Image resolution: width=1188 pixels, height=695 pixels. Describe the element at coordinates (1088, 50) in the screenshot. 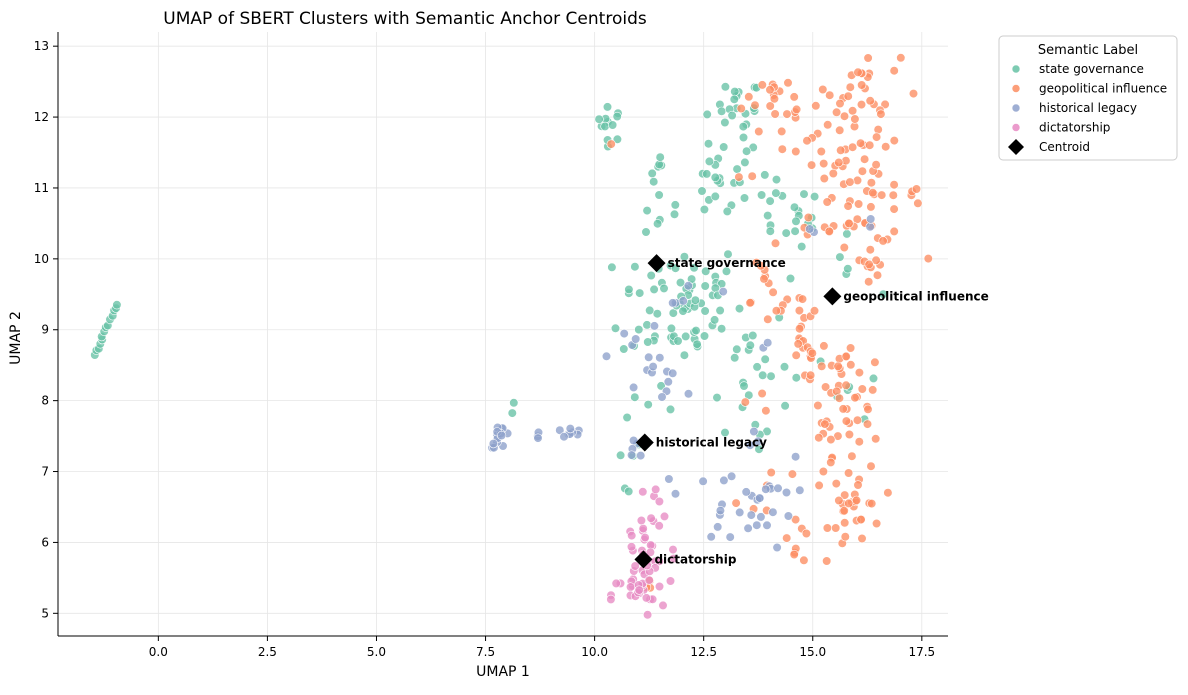

I see `legend-title: Semantic Label` at that location.